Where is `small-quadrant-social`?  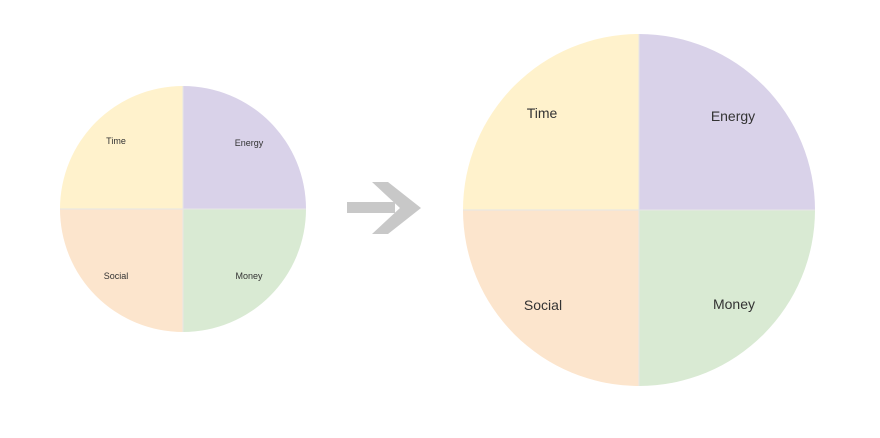
small-quadrant-social is located at coordinates (121, 270).